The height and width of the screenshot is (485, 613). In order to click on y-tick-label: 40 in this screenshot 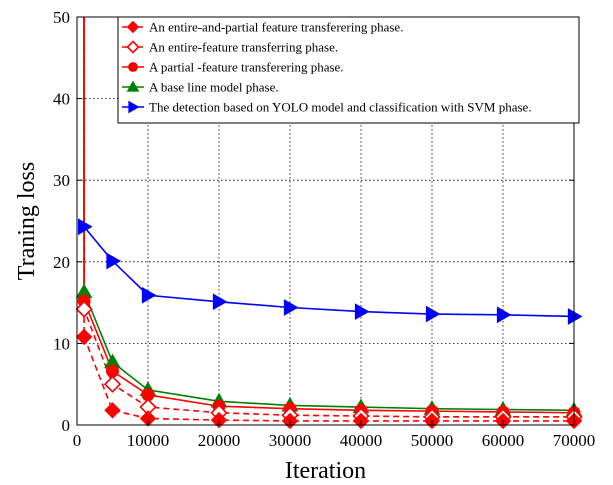, I will do `click(61, 99)`.